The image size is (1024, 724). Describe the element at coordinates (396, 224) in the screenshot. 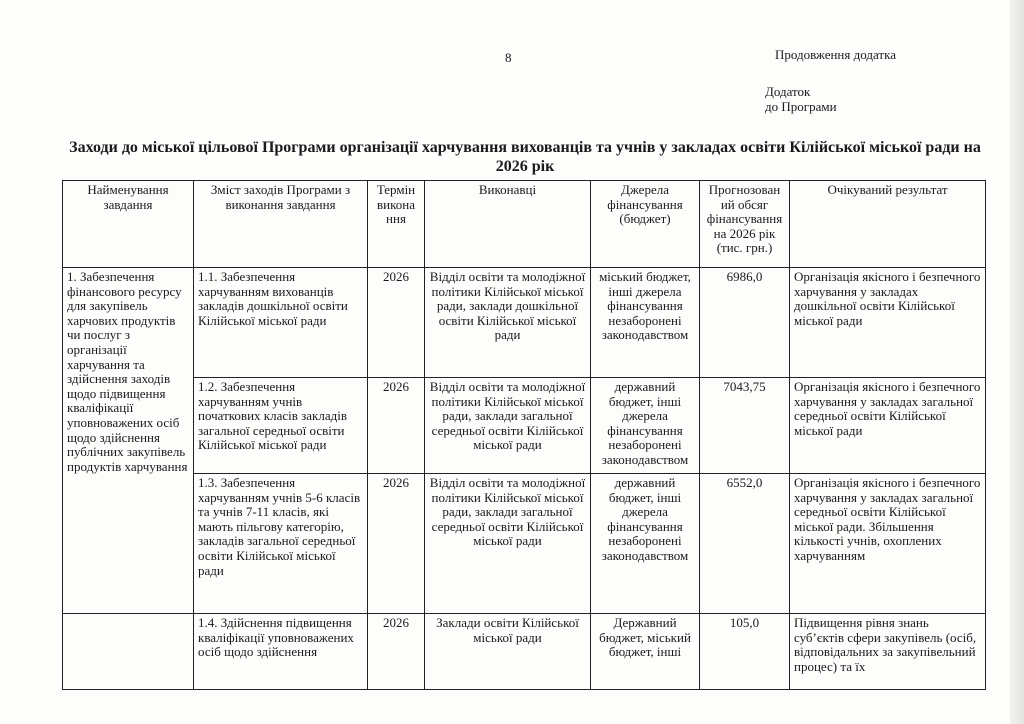

I see `header-cell: Термін викона ння` at that location.